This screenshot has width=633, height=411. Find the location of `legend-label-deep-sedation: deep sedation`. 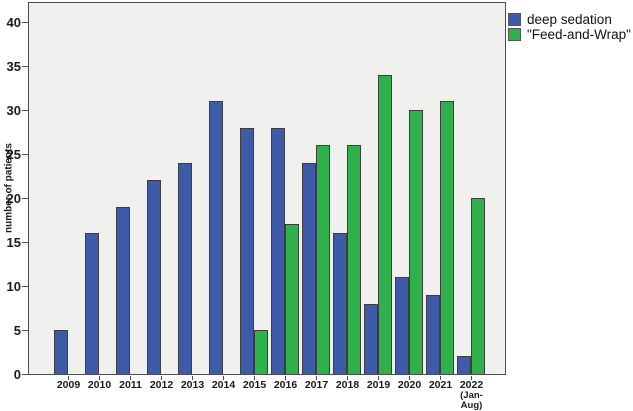

legend-label-deep-sedation: deep sedation is located at coordinates (569, 19).